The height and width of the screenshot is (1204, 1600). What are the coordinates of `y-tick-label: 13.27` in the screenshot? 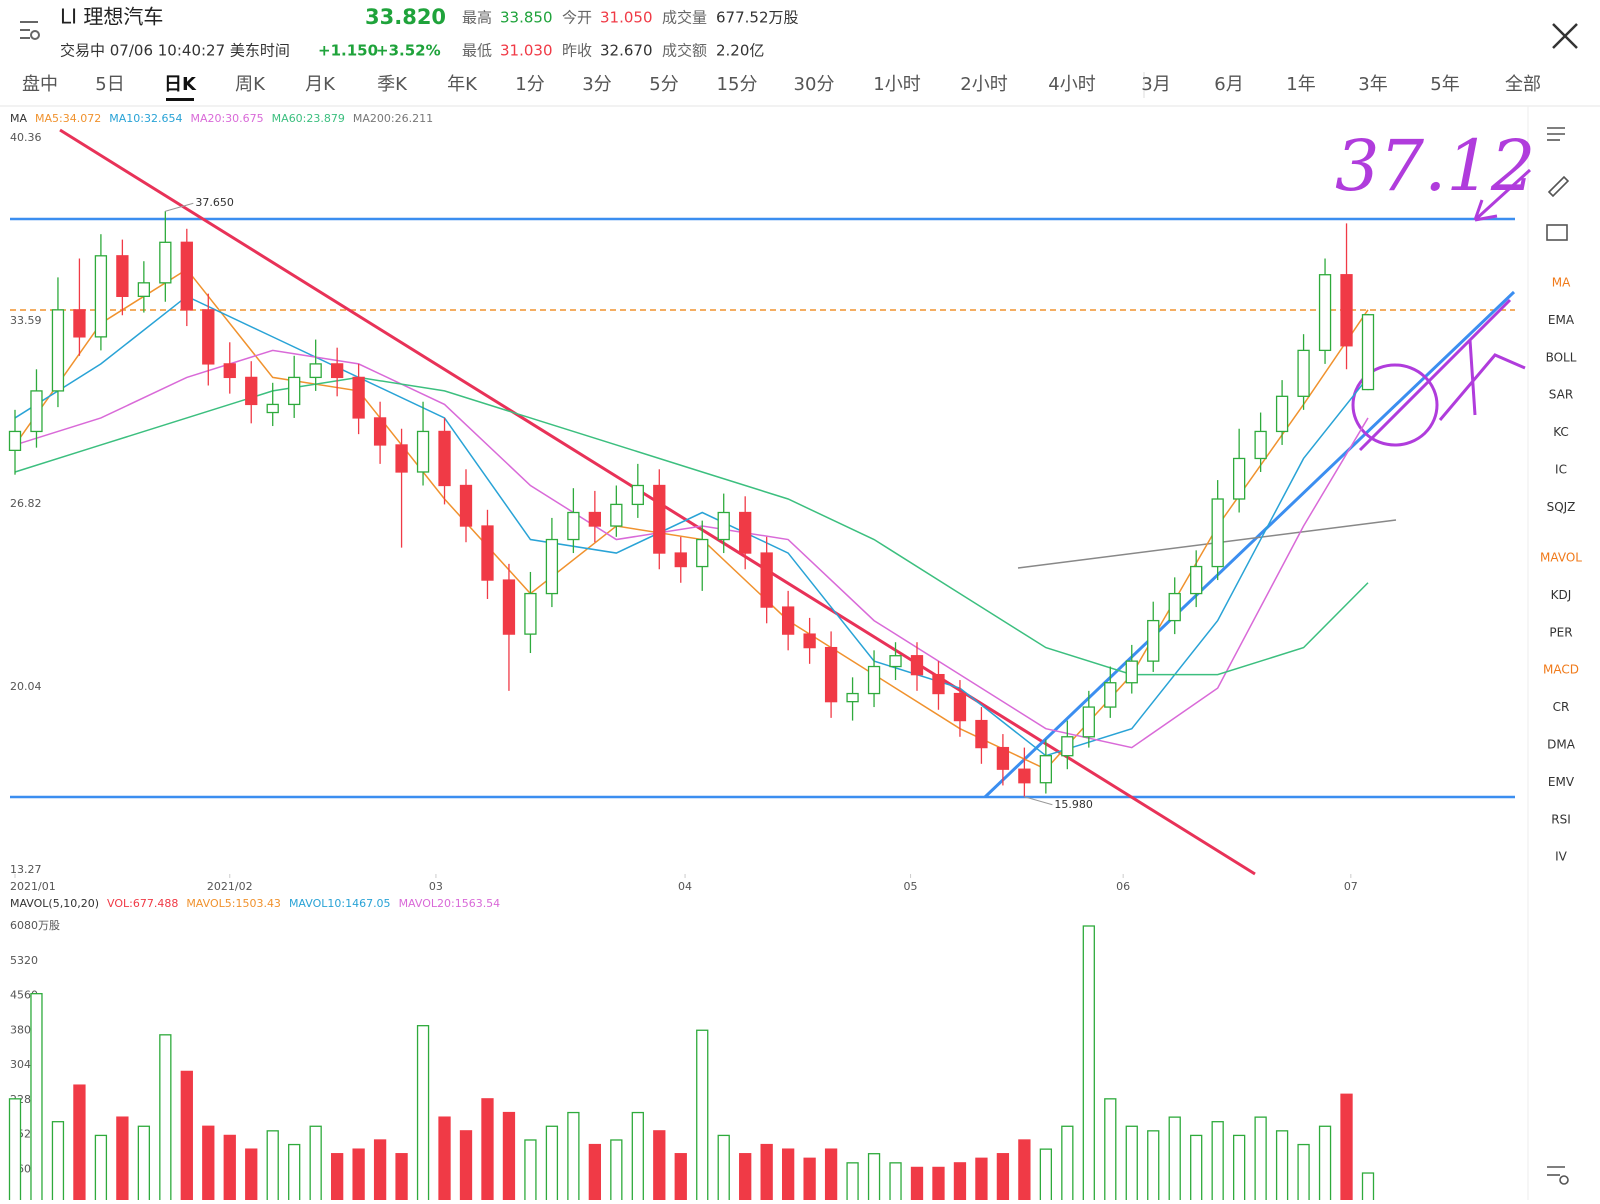 It's located at (26, 869).